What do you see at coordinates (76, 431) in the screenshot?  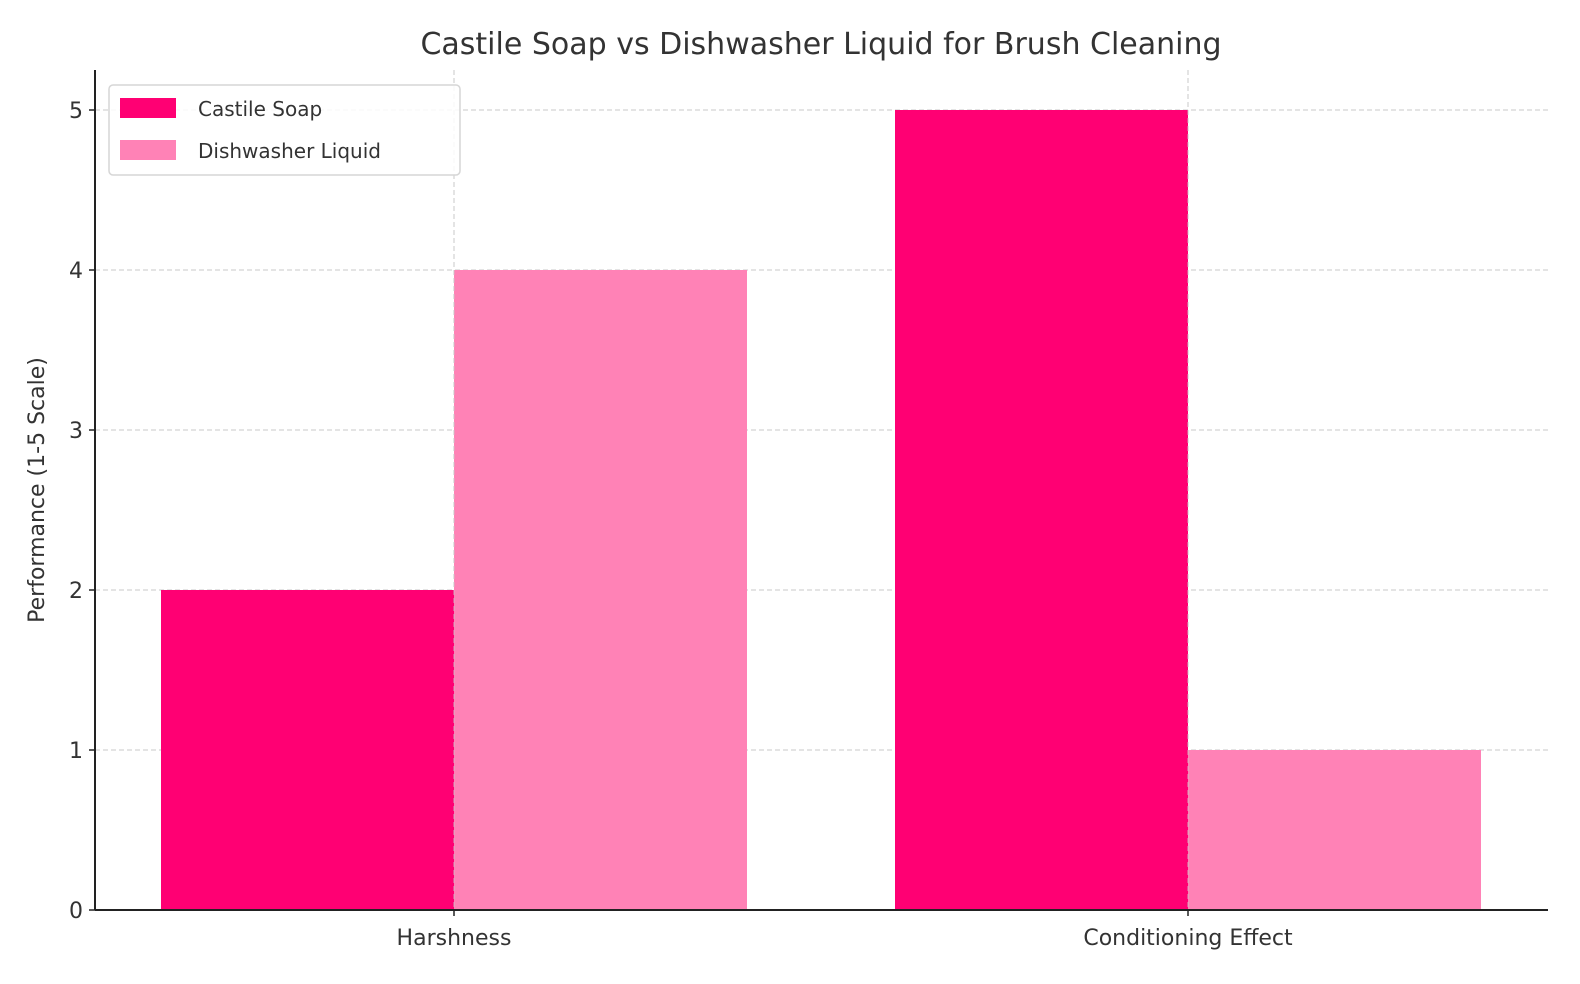 I see `y-tick-label: 3` at bounding box center [76, 431].